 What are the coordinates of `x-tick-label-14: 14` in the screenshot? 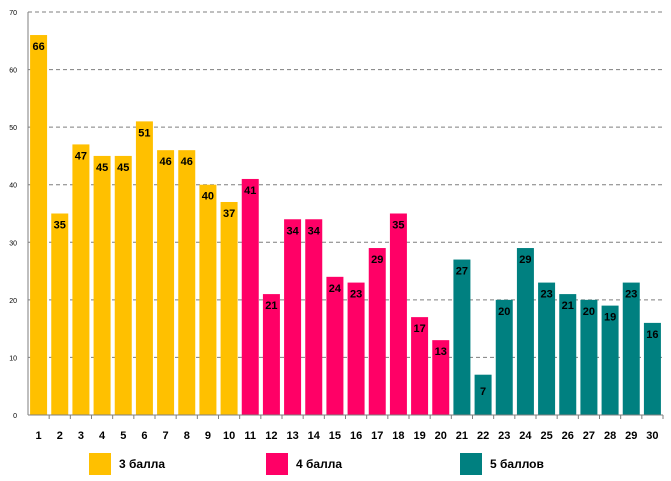 It's located at (314, 436).